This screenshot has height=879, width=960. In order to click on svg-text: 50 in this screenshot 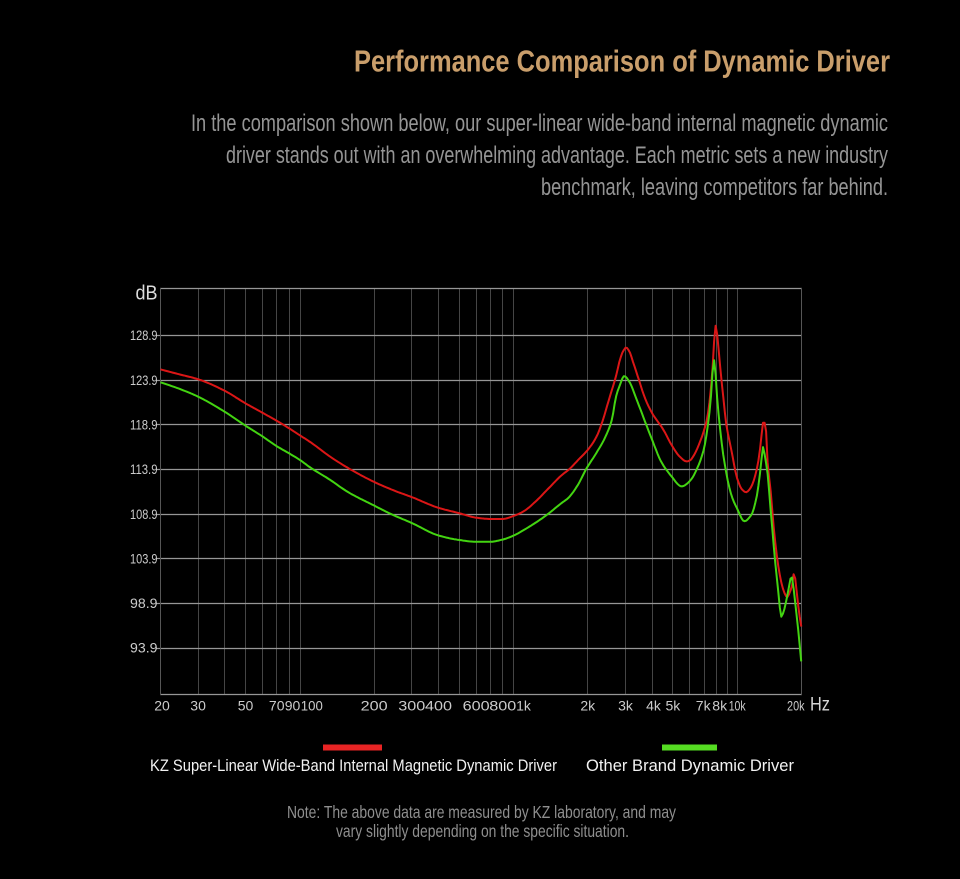, I will do `click(246, 706)`.